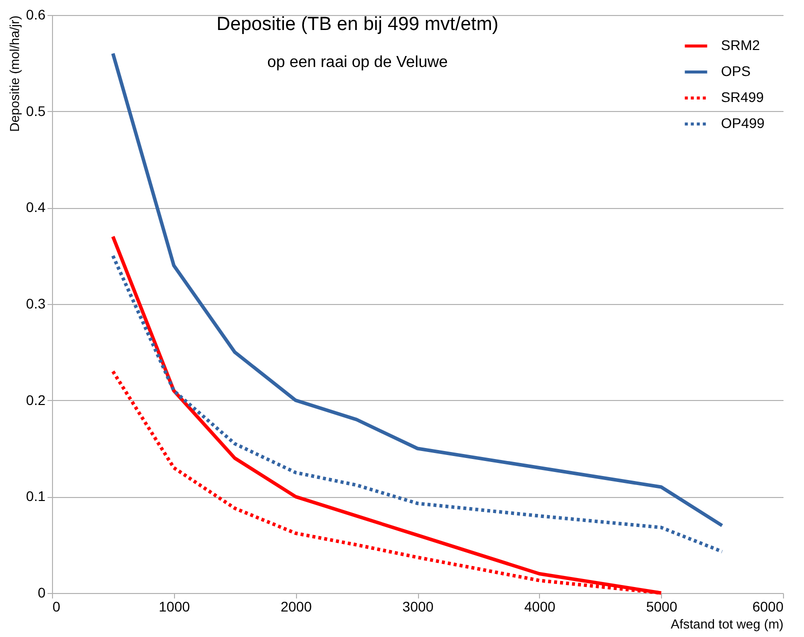 The width and height of the screenshot is (804, 637). Describe the element at coordinates (418, 606) in the screenshot. I see `x-tick-label: 3000` at that location.